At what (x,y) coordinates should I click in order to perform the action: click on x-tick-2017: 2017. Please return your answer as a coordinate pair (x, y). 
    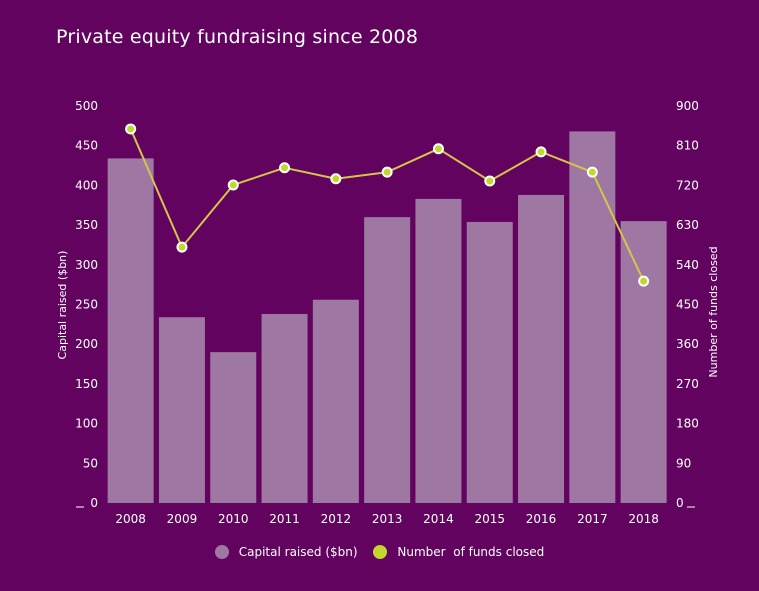
    Looking at the image, I should click on (592, 519).